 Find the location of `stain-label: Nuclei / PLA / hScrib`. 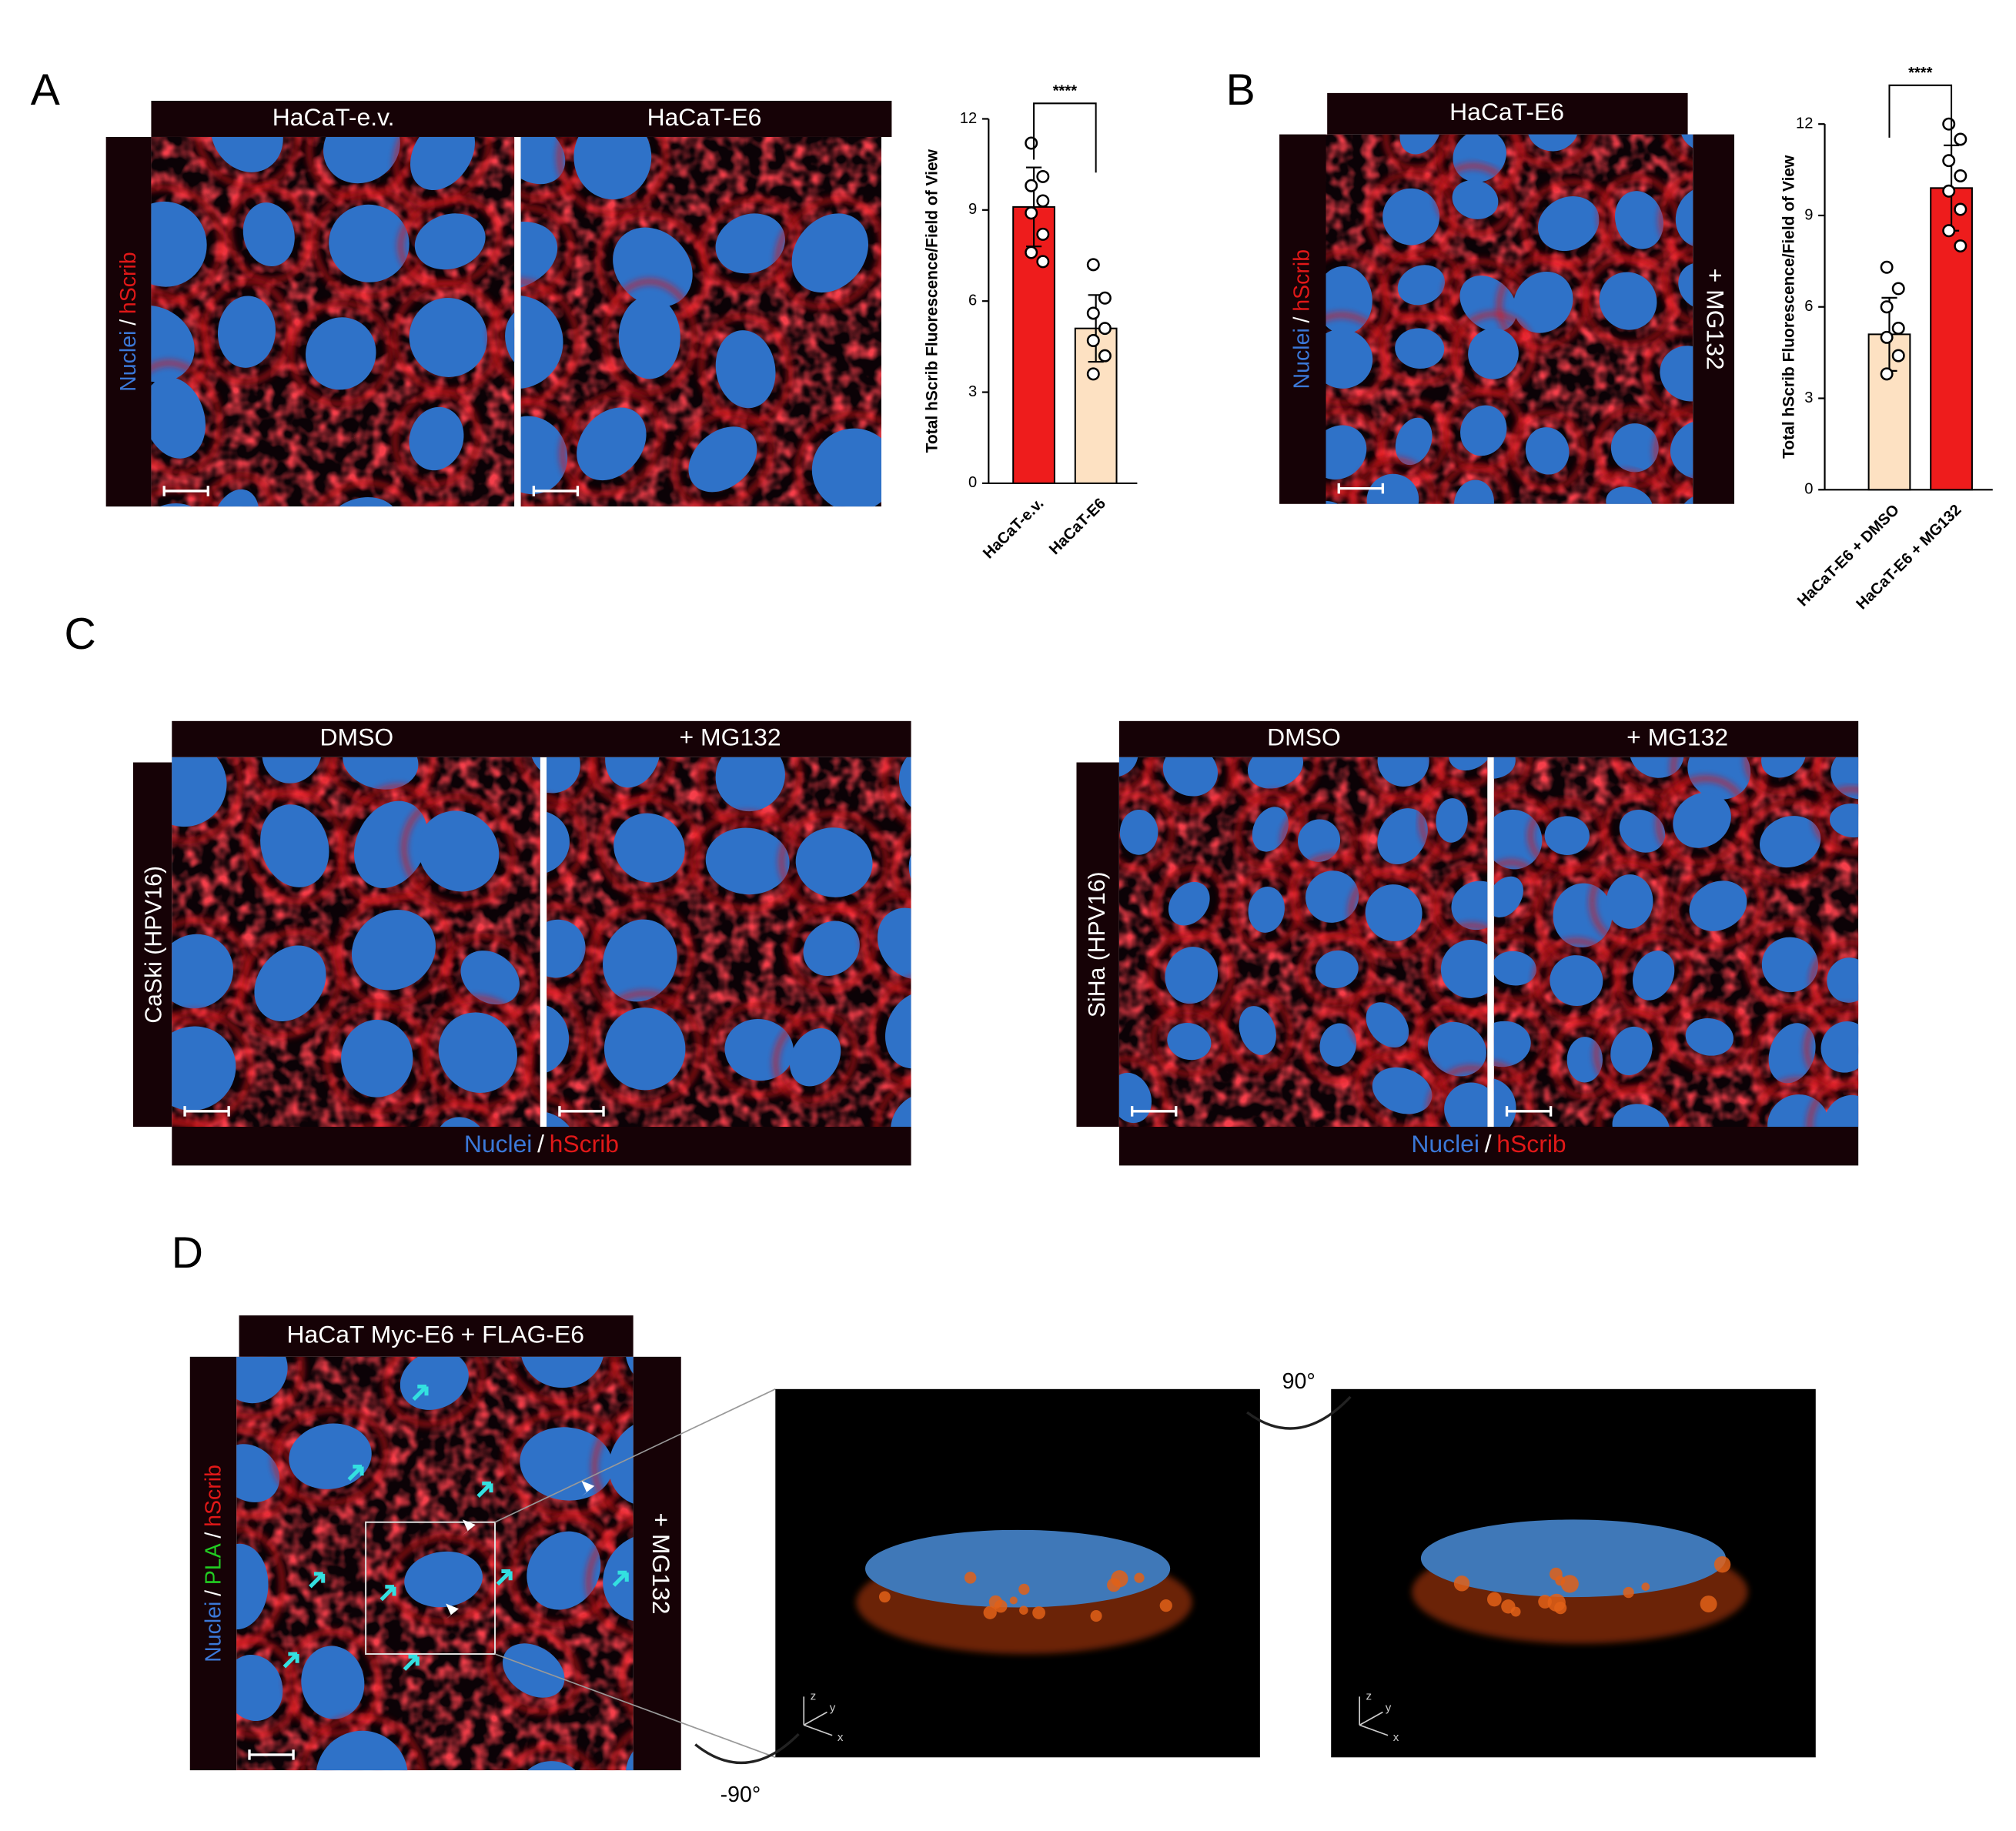

stain-label: Nuclei / PLA / hScrib is located at coordinates (213, 1563).